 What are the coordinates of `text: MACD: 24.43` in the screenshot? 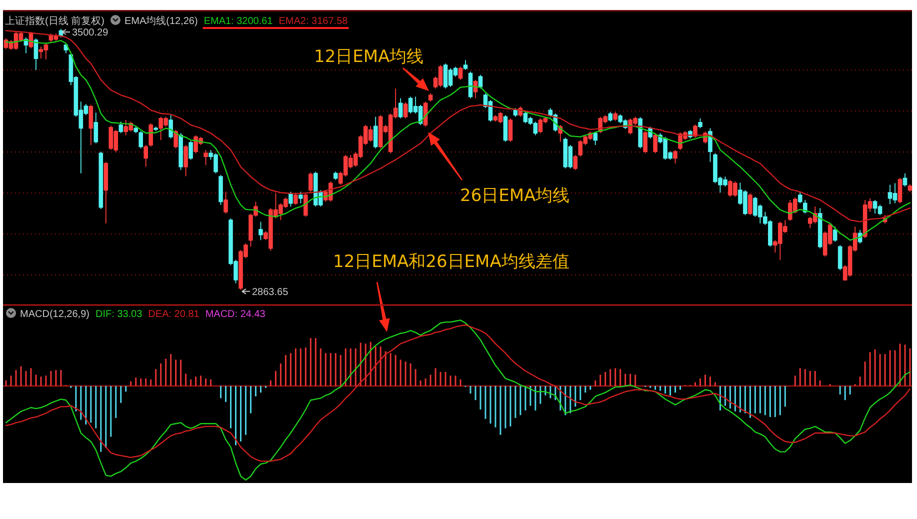 It's located at (235, 314).